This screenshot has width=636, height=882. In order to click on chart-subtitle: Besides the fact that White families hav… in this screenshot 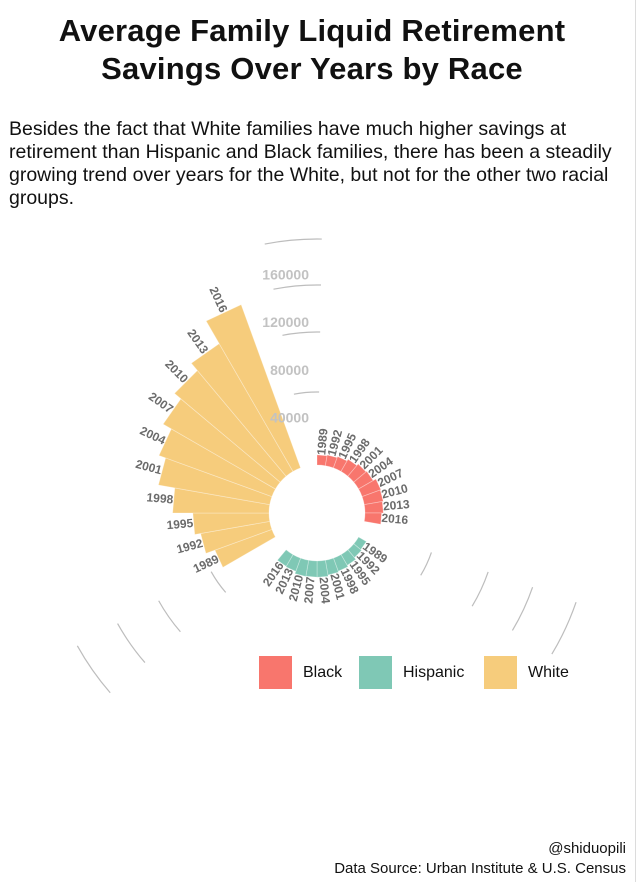, I will do `click(310, 163)`.